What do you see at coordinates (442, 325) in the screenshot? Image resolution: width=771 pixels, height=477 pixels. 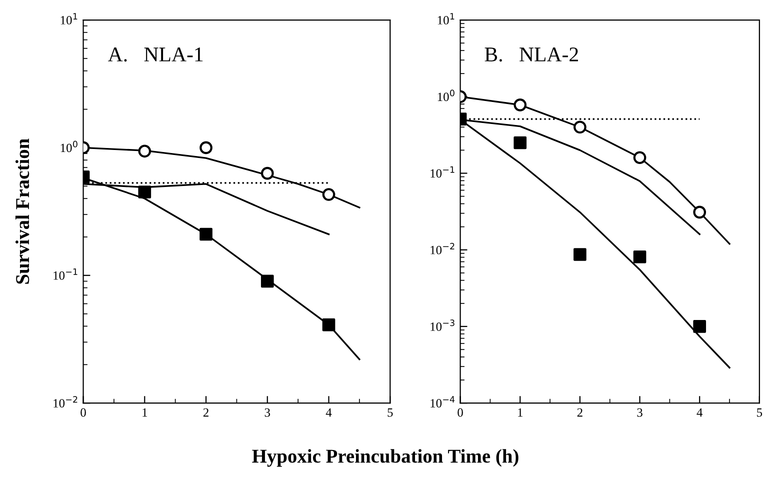 I see `y-tick-label: 10$^{−3}$` at bounding box center [442, 325].